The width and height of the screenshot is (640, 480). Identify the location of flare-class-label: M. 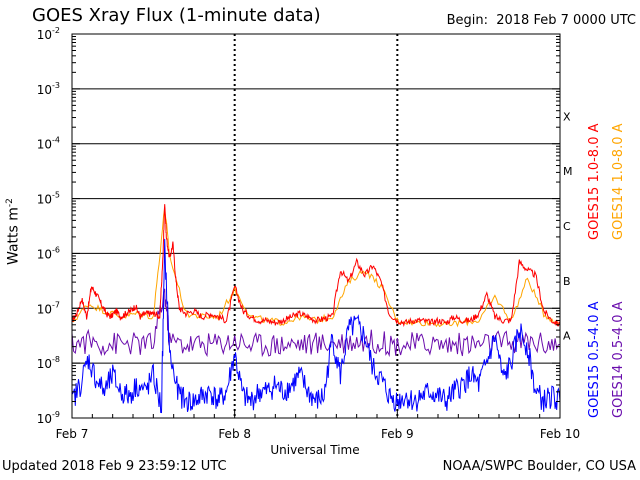
(568, 171).